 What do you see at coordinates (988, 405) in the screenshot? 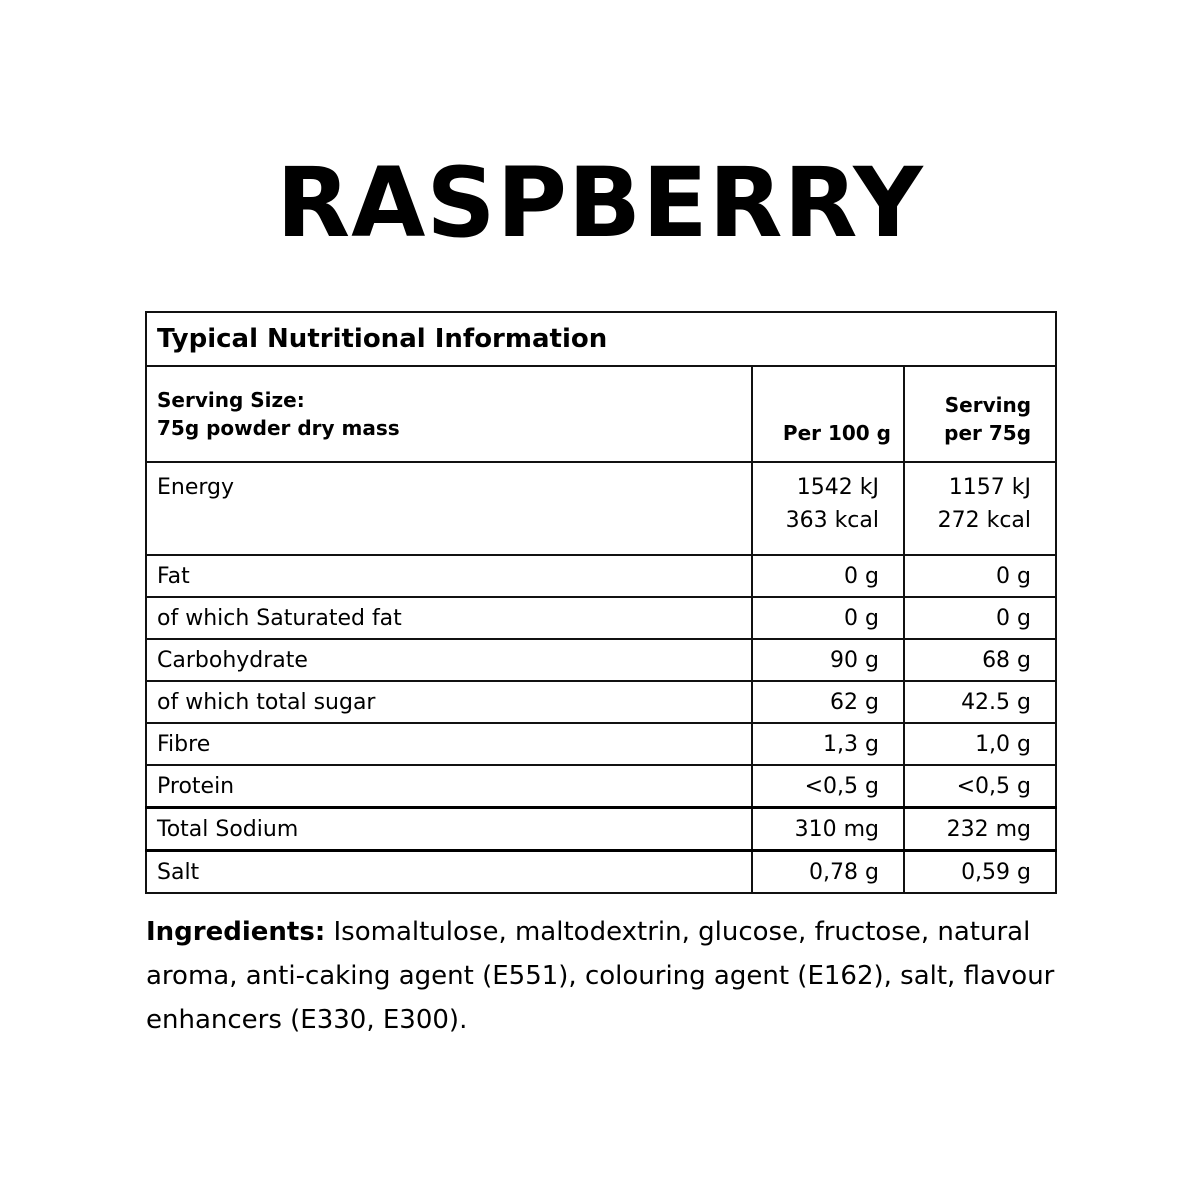
I see `col-per-serving-line1: Serving` at bounding box center [988, 405].